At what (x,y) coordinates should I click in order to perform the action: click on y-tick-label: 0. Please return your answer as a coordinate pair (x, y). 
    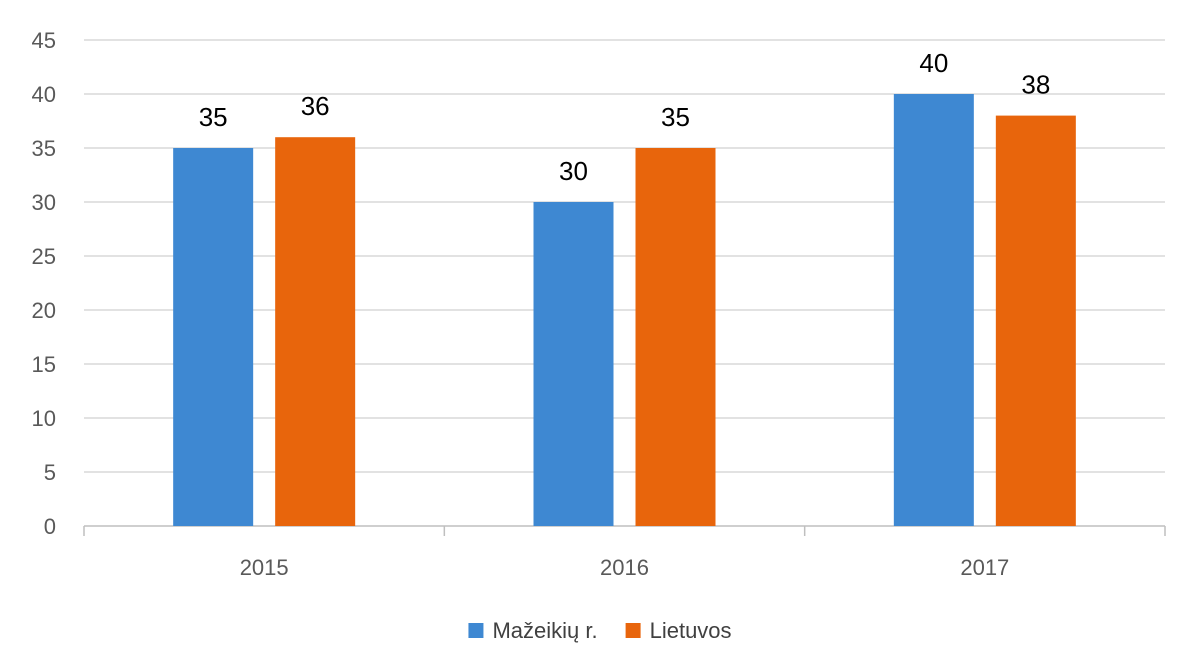
    Looking at the image, I should click on (50, 526).